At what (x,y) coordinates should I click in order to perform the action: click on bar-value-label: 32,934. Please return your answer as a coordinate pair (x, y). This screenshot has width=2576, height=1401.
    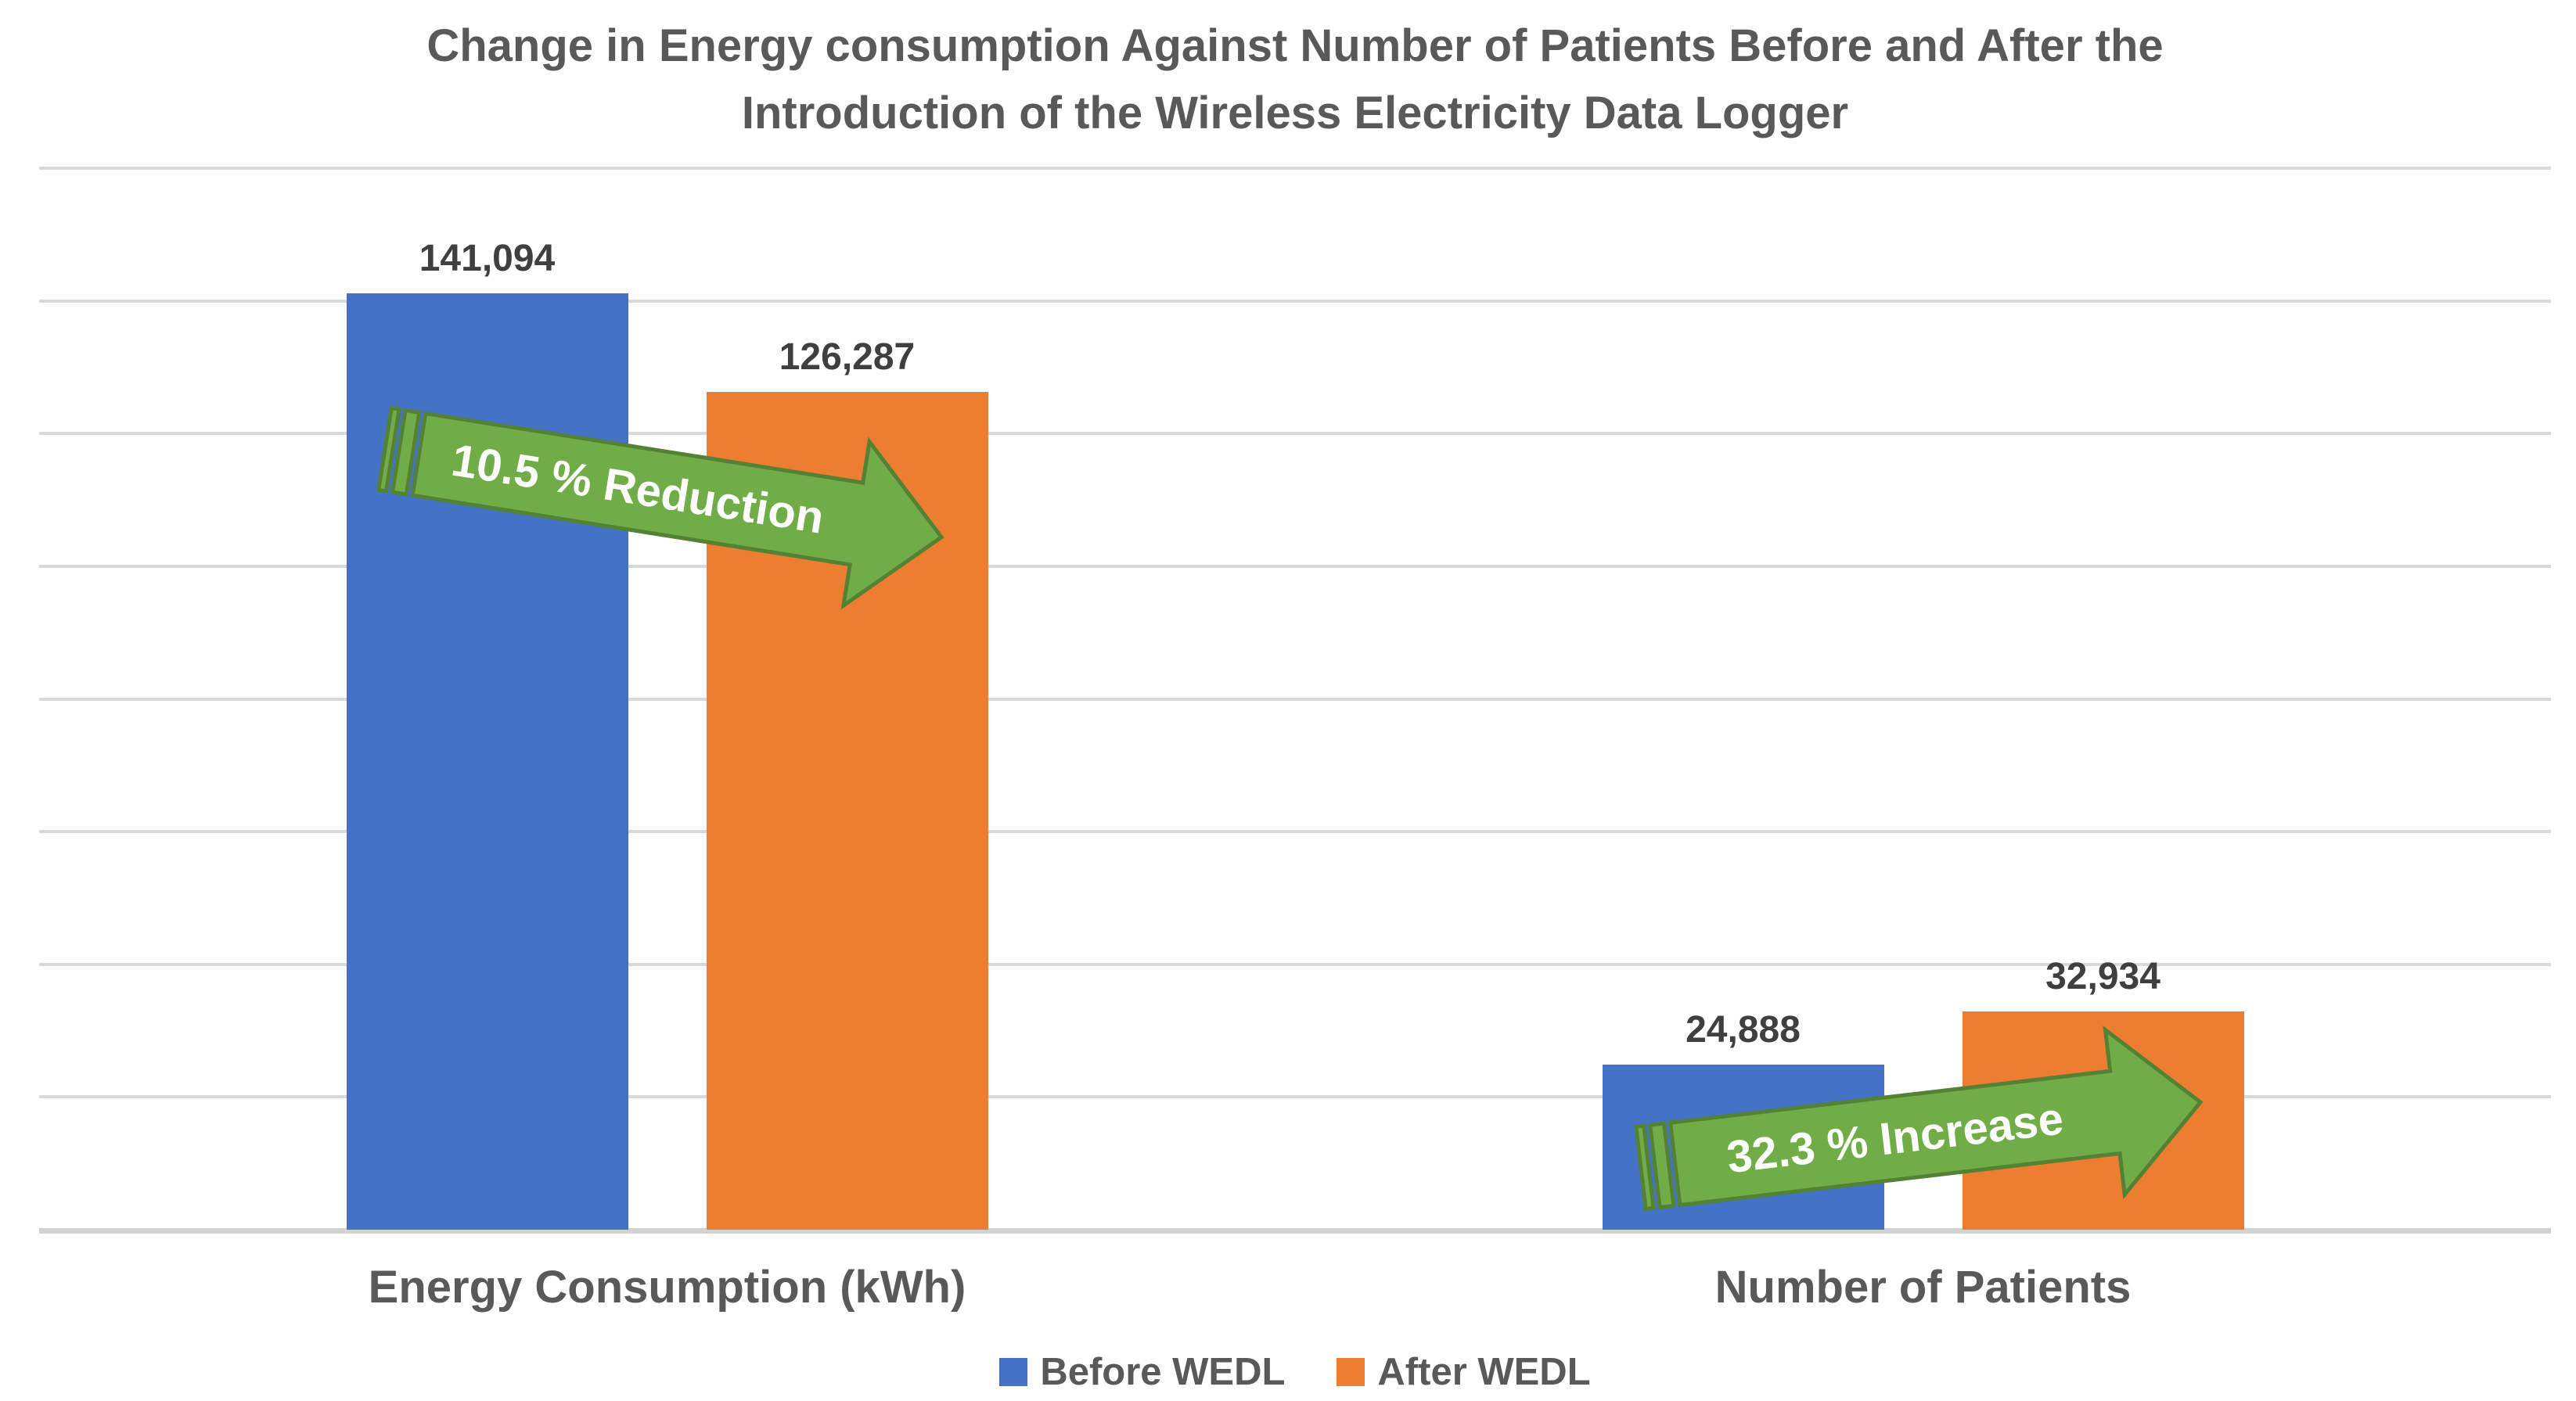
    Looking at the image, I should click on (2102, 976).